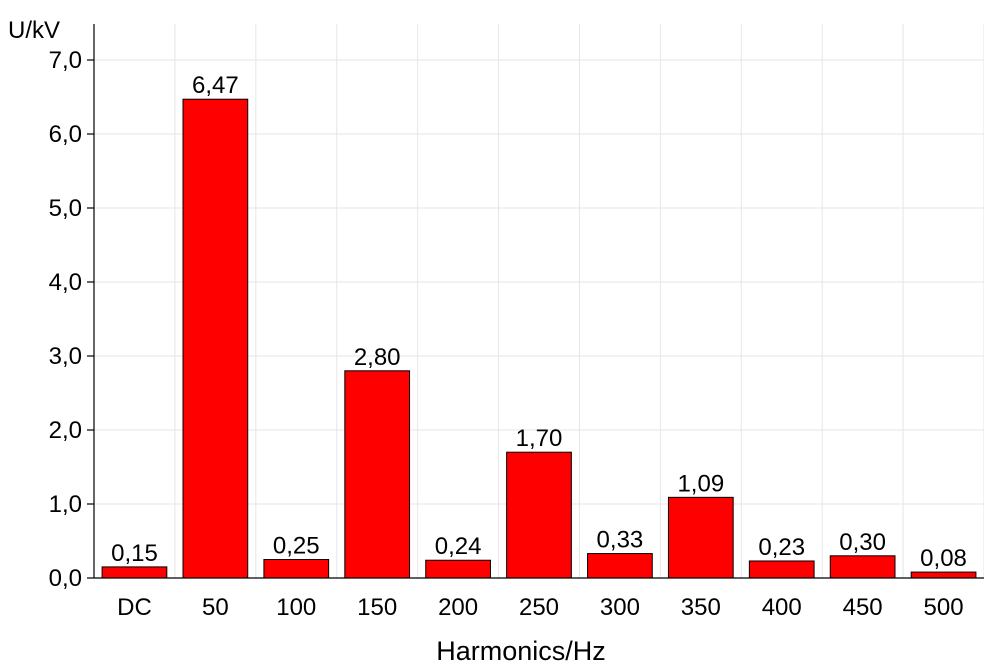 This screenshot has height=665, width=984. I want to click on x-tick-label: 300, so click(620, 607).